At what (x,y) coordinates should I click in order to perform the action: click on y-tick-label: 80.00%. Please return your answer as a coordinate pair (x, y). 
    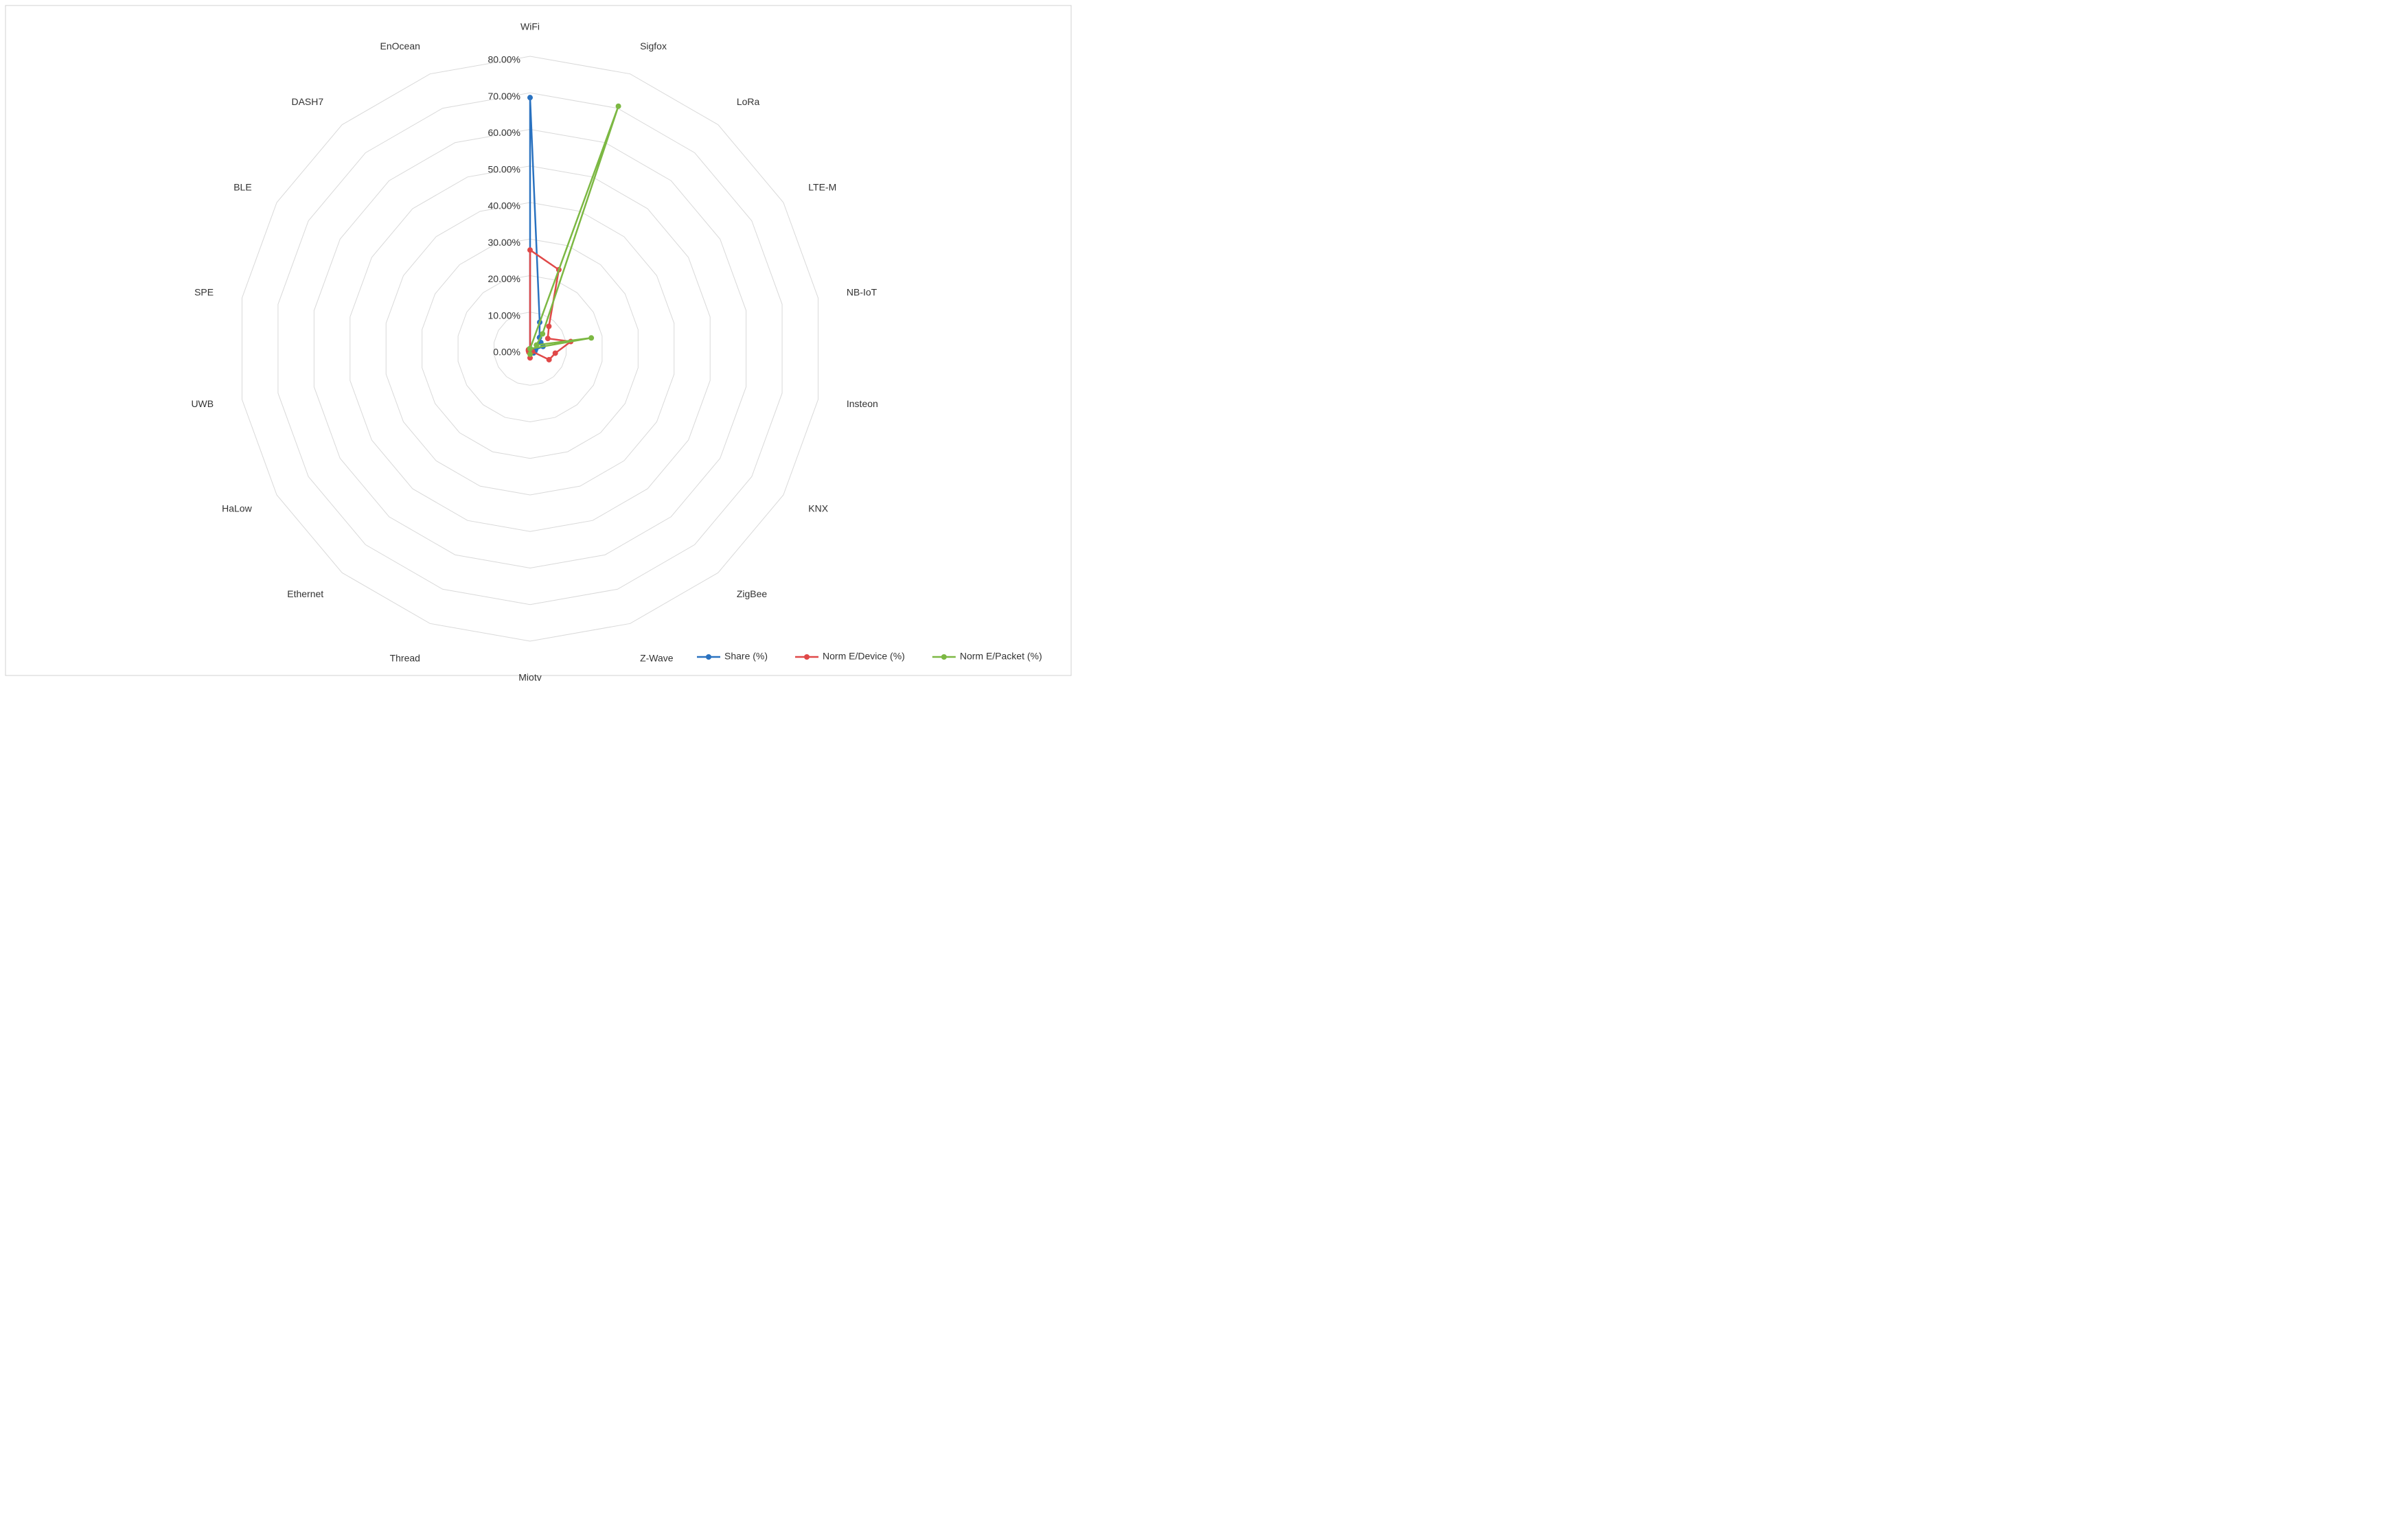
    Looking at the image, I should click on (504, 60).